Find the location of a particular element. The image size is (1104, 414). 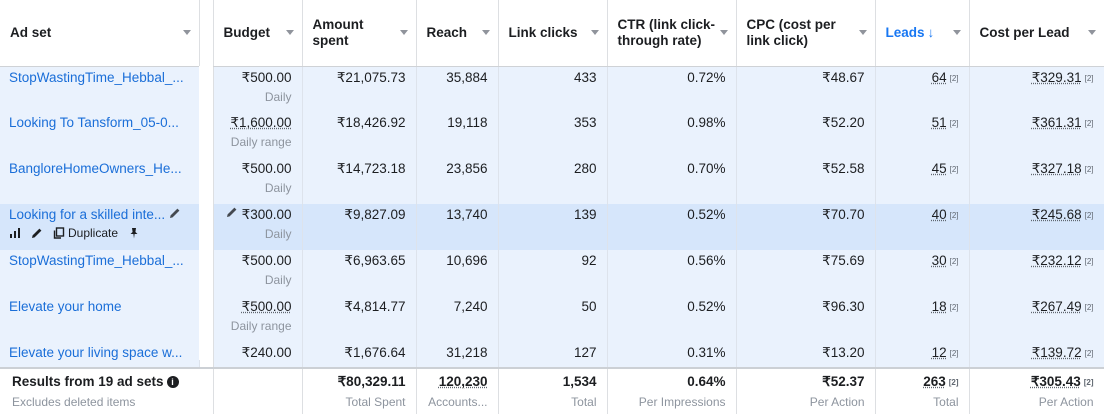

leads-cell: 40 [2] is located at coordinates (922, 227).